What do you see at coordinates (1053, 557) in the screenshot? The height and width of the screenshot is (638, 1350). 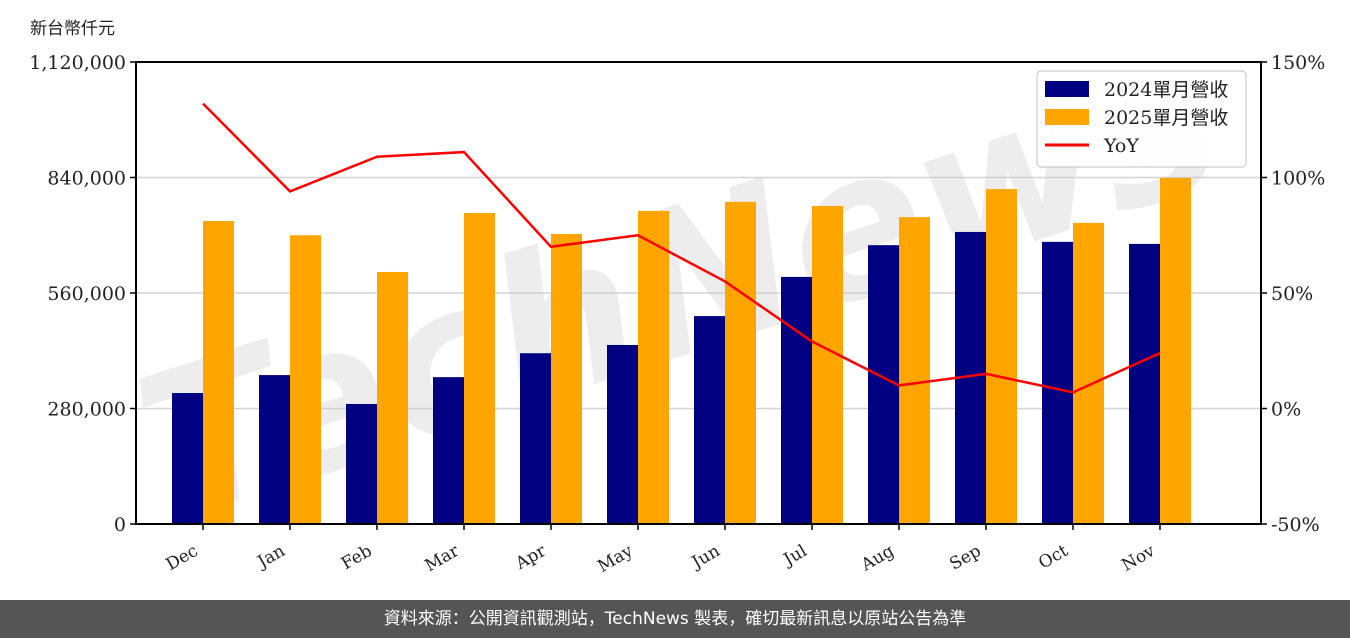 I see `x-tick-label: Oct` at bounding box center [1053, 557].